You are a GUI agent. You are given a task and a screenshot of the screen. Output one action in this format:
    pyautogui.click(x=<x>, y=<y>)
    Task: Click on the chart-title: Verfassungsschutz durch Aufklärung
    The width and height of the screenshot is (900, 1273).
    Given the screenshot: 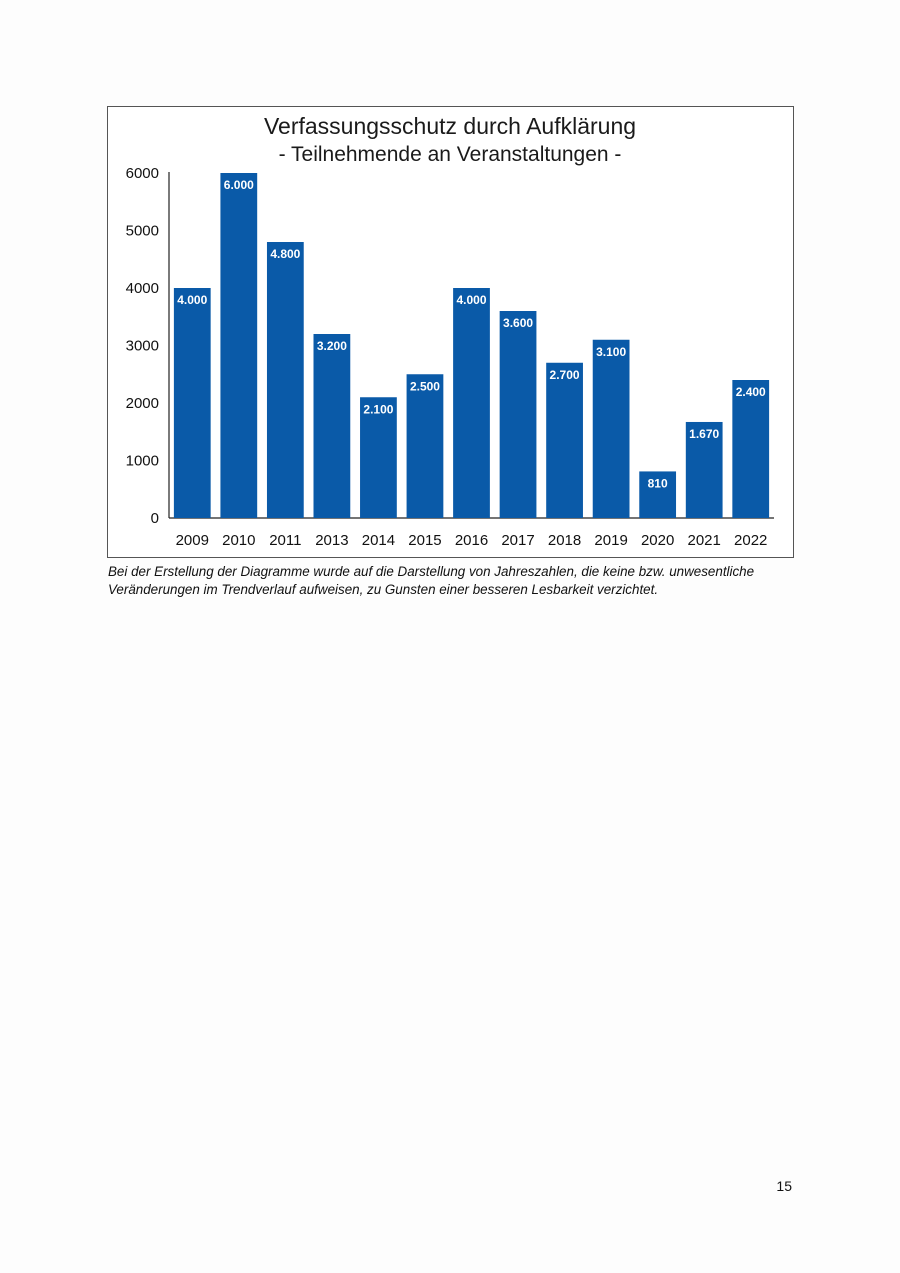 What is the action you would take?
    pyautogui.click(x=450, y=126)
    